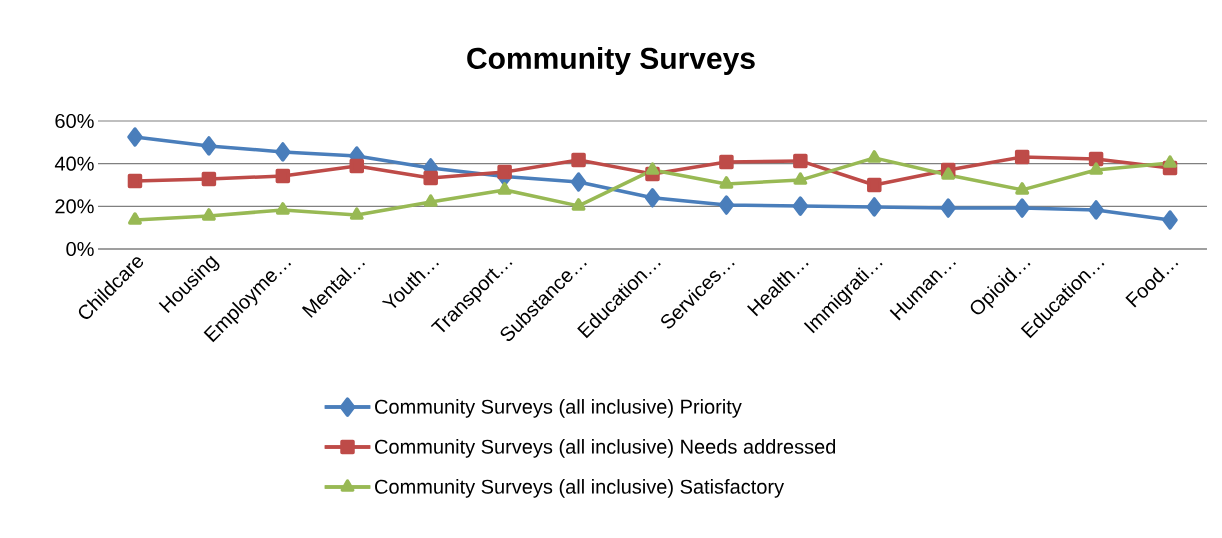  Describe the element at coordinates (580, 488) in the screenshot. I see `legend-label: Community Surveys (all inclusive) Satisfactory` at that location.